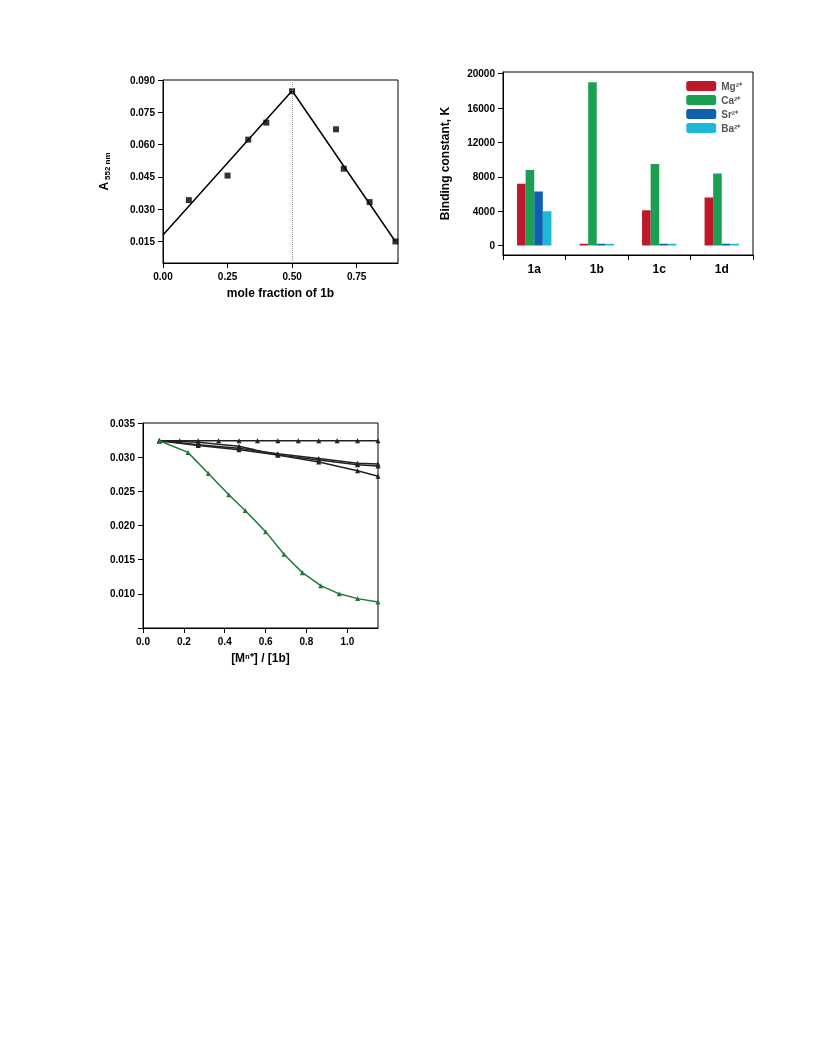 Image resolution: width=816 pixels, height=1056 pixels. I want to click on y-axis-title: A552 nm, so click(104, 171).